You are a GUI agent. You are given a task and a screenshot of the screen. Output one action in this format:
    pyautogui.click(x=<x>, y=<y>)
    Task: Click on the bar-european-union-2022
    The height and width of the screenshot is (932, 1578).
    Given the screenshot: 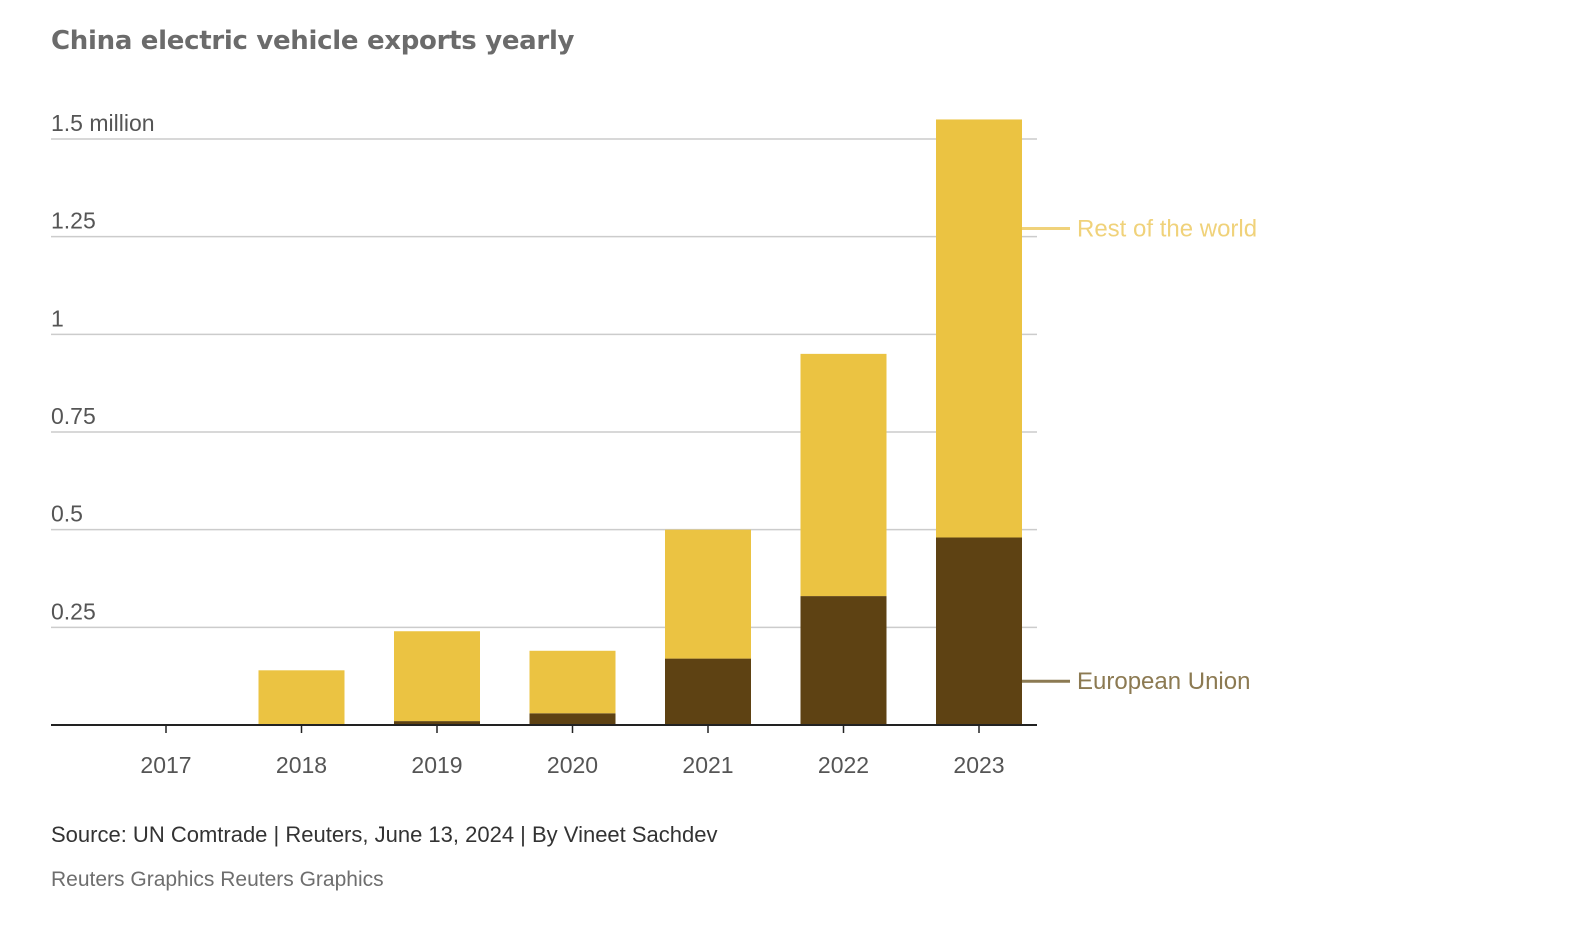 What is the action you would take?
    pyautogui.click(x=843, y=660)
    